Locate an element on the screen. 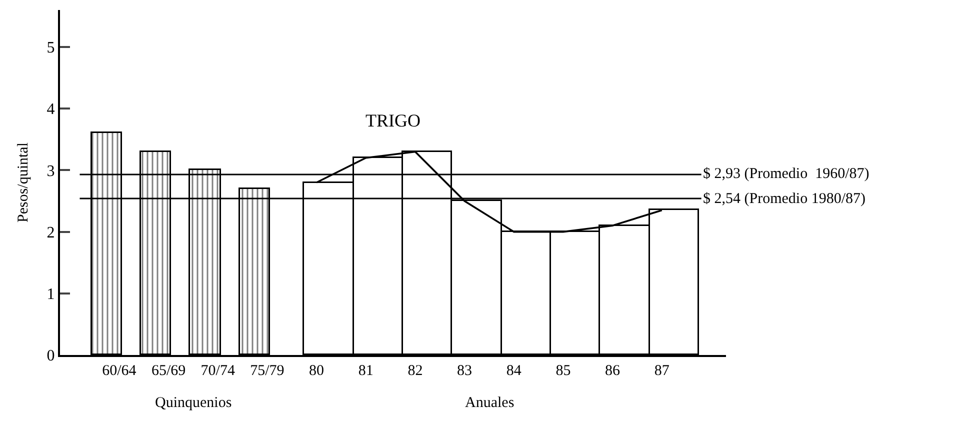 The width and height of the screenshot is (976, 430). x-tick-label: 81 is located at coordinates (366, 371).